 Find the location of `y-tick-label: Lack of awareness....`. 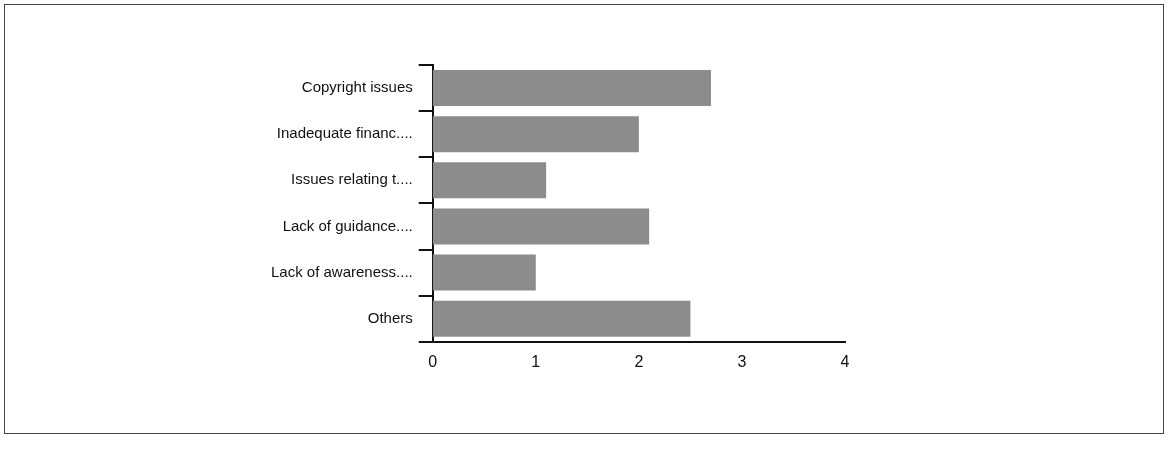

y-tick-label: Lack of awareness.... is located at coordinates (341, 271).